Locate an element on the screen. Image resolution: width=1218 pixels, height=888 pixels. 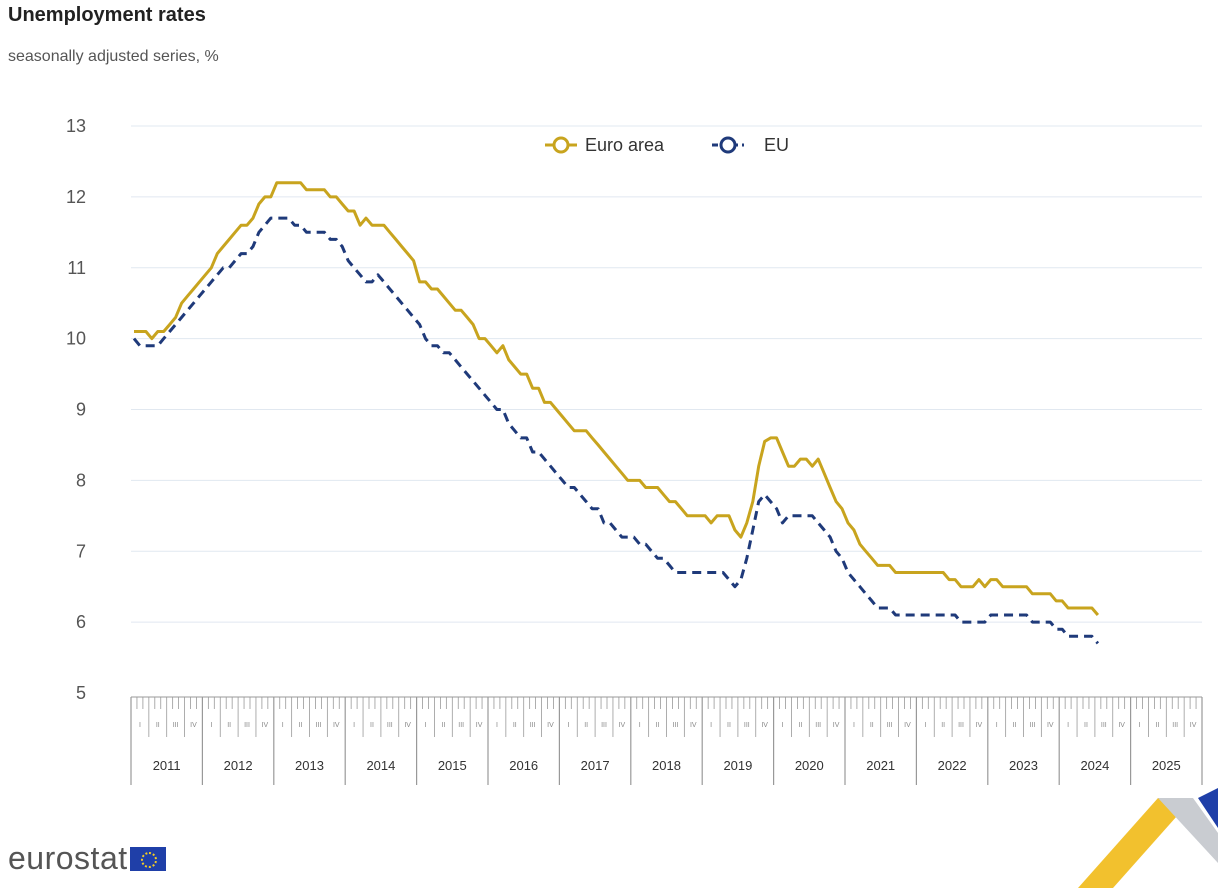
y-tick-label: 12 is located at coordinates (76, 197).